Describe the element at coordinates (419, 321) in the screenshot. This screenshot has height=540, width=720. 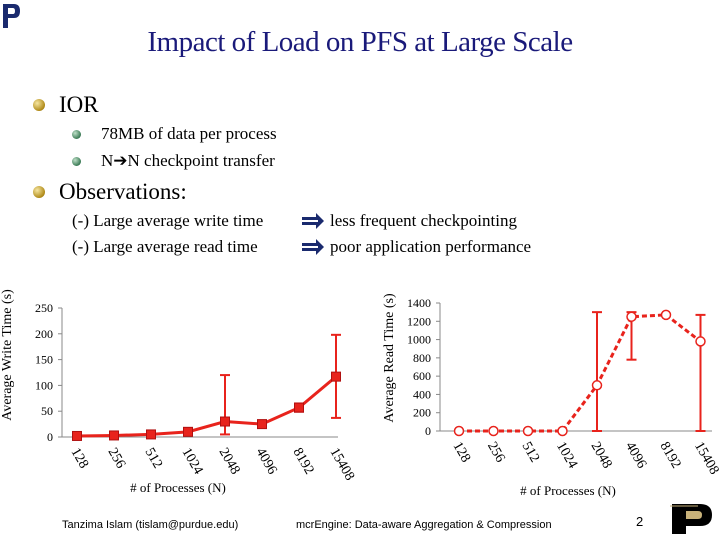
I see `read-y-tick-label: 1200` at that location.